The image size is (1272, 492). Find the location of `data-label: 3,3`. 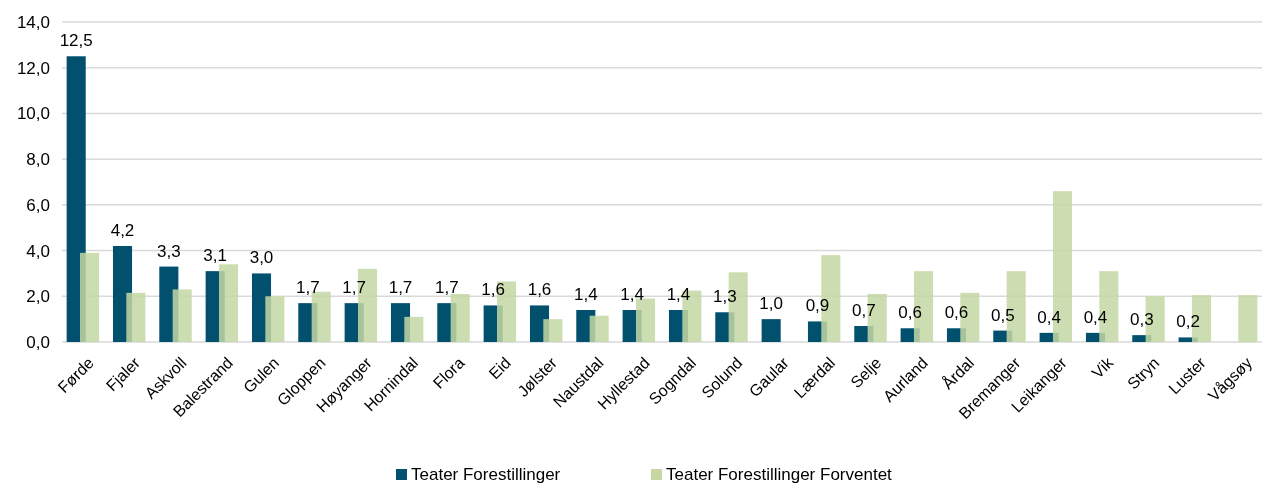

data-label: 3,3 is located at coordinates (169, 251).